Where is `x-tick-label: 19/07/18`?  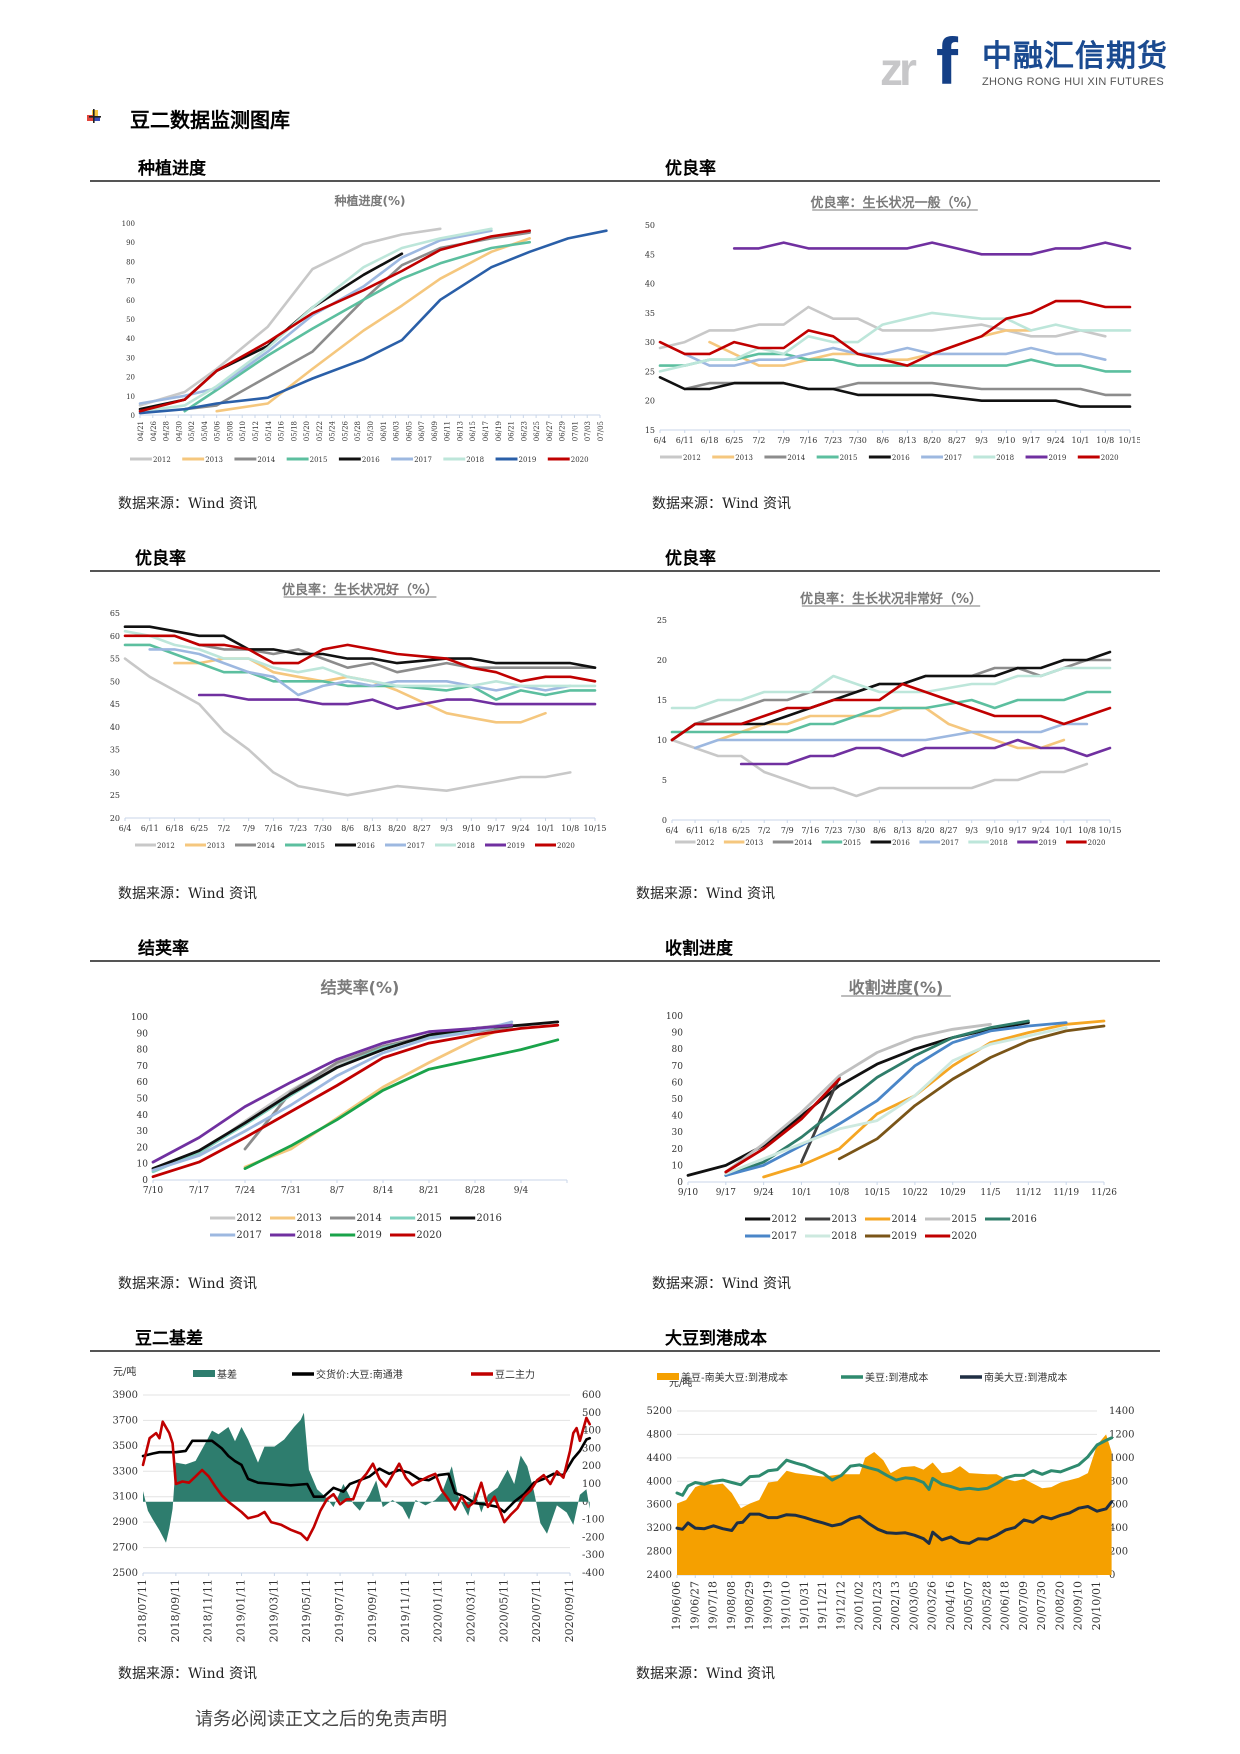 x-tick-label: 19/07/18 is located at coordinates (713, 1605).